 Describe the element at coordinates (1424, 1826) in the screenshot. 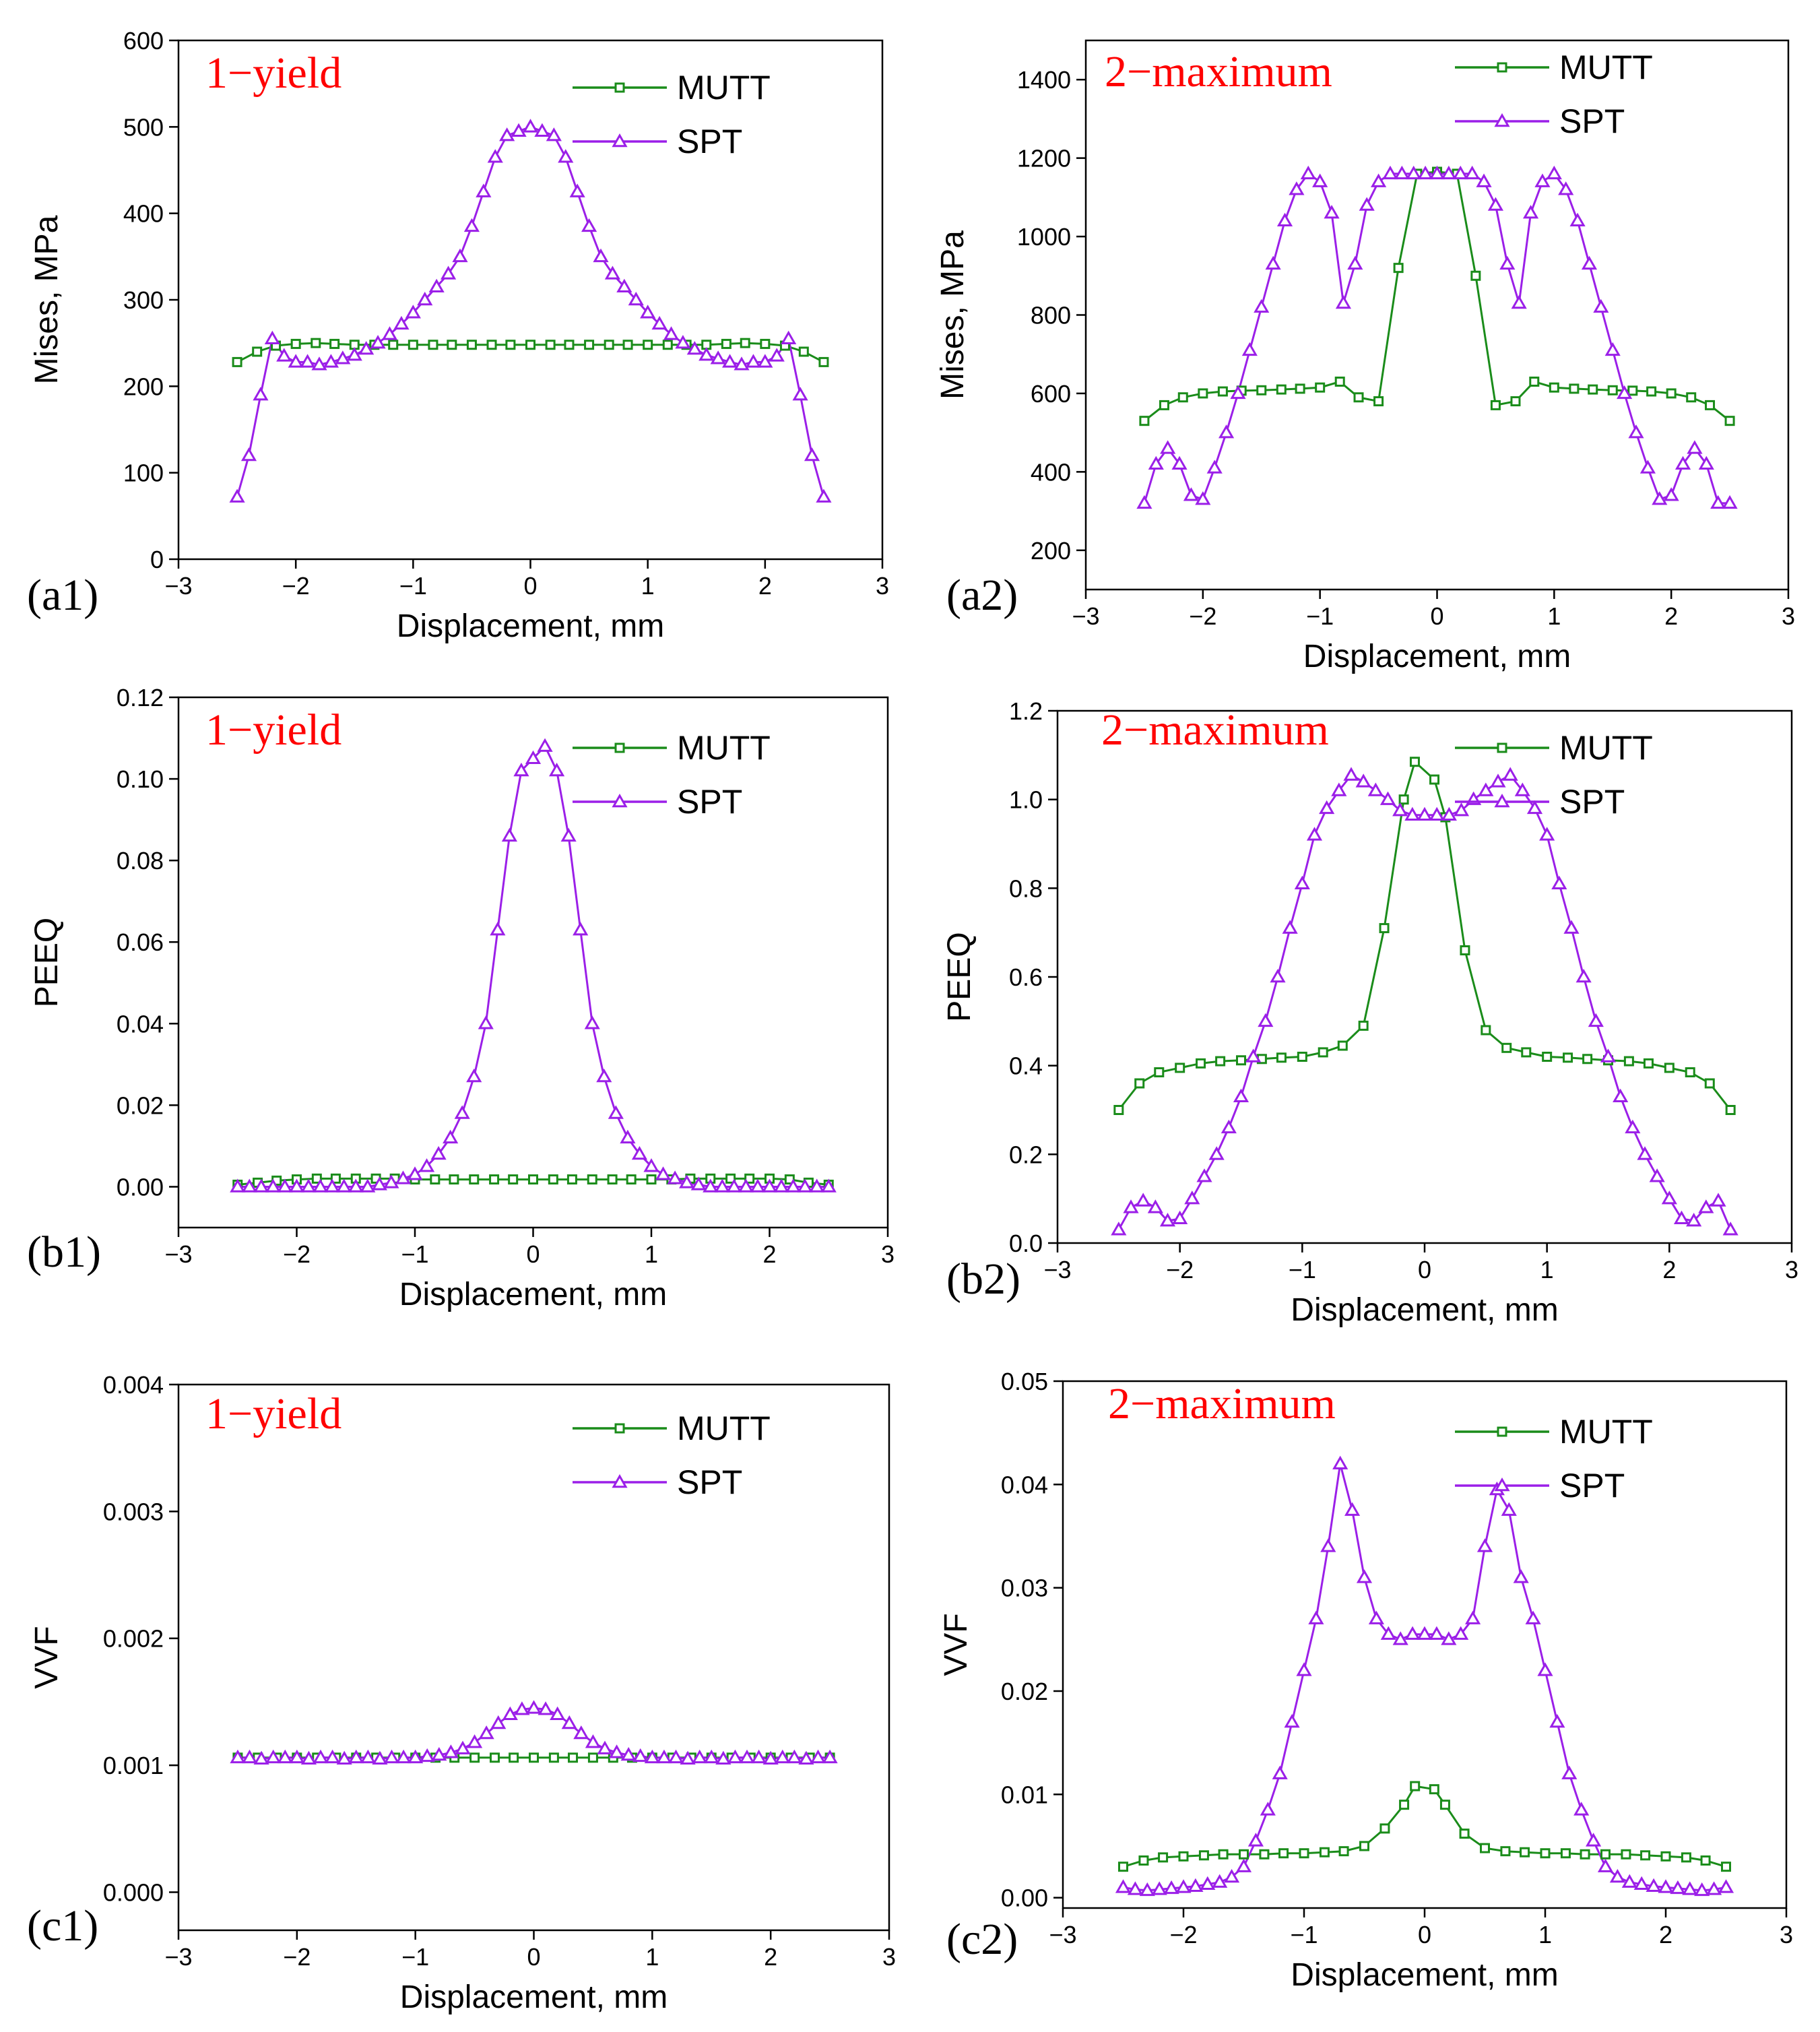

I see `series-line-mutt` at that location.